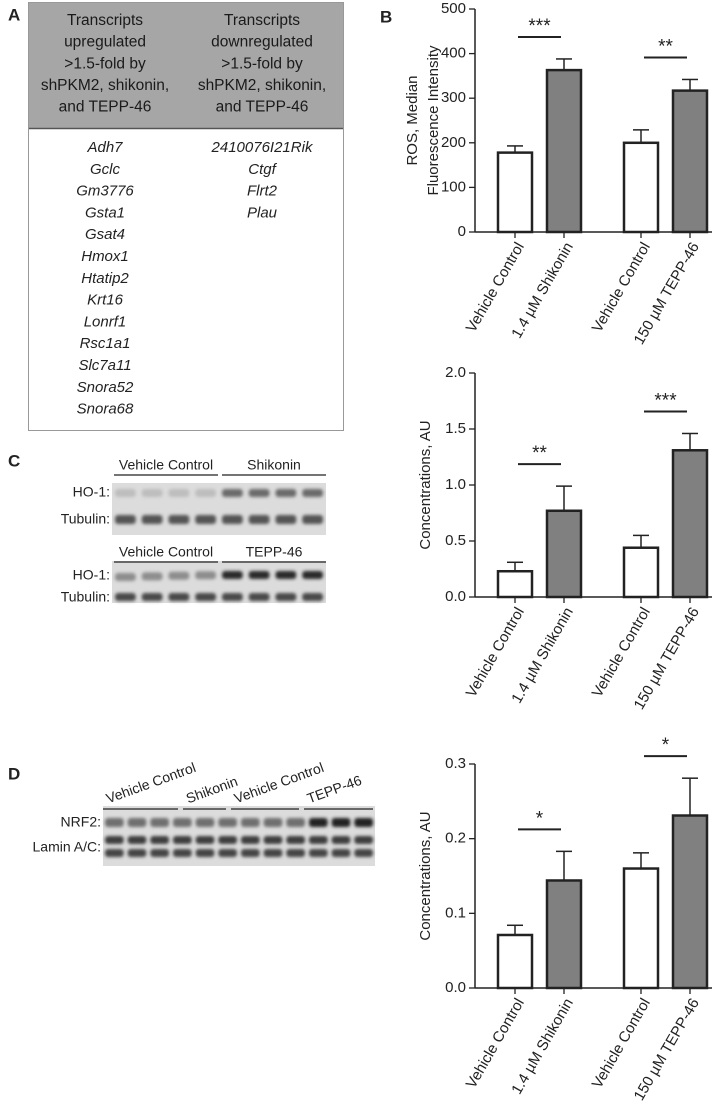 The width and height of the screenshot is (716, 1111). What do you see at coordinates (455, 540) in the screenshot?
I see `y-tick-label: 0.5` at bounding box center [455, 540].